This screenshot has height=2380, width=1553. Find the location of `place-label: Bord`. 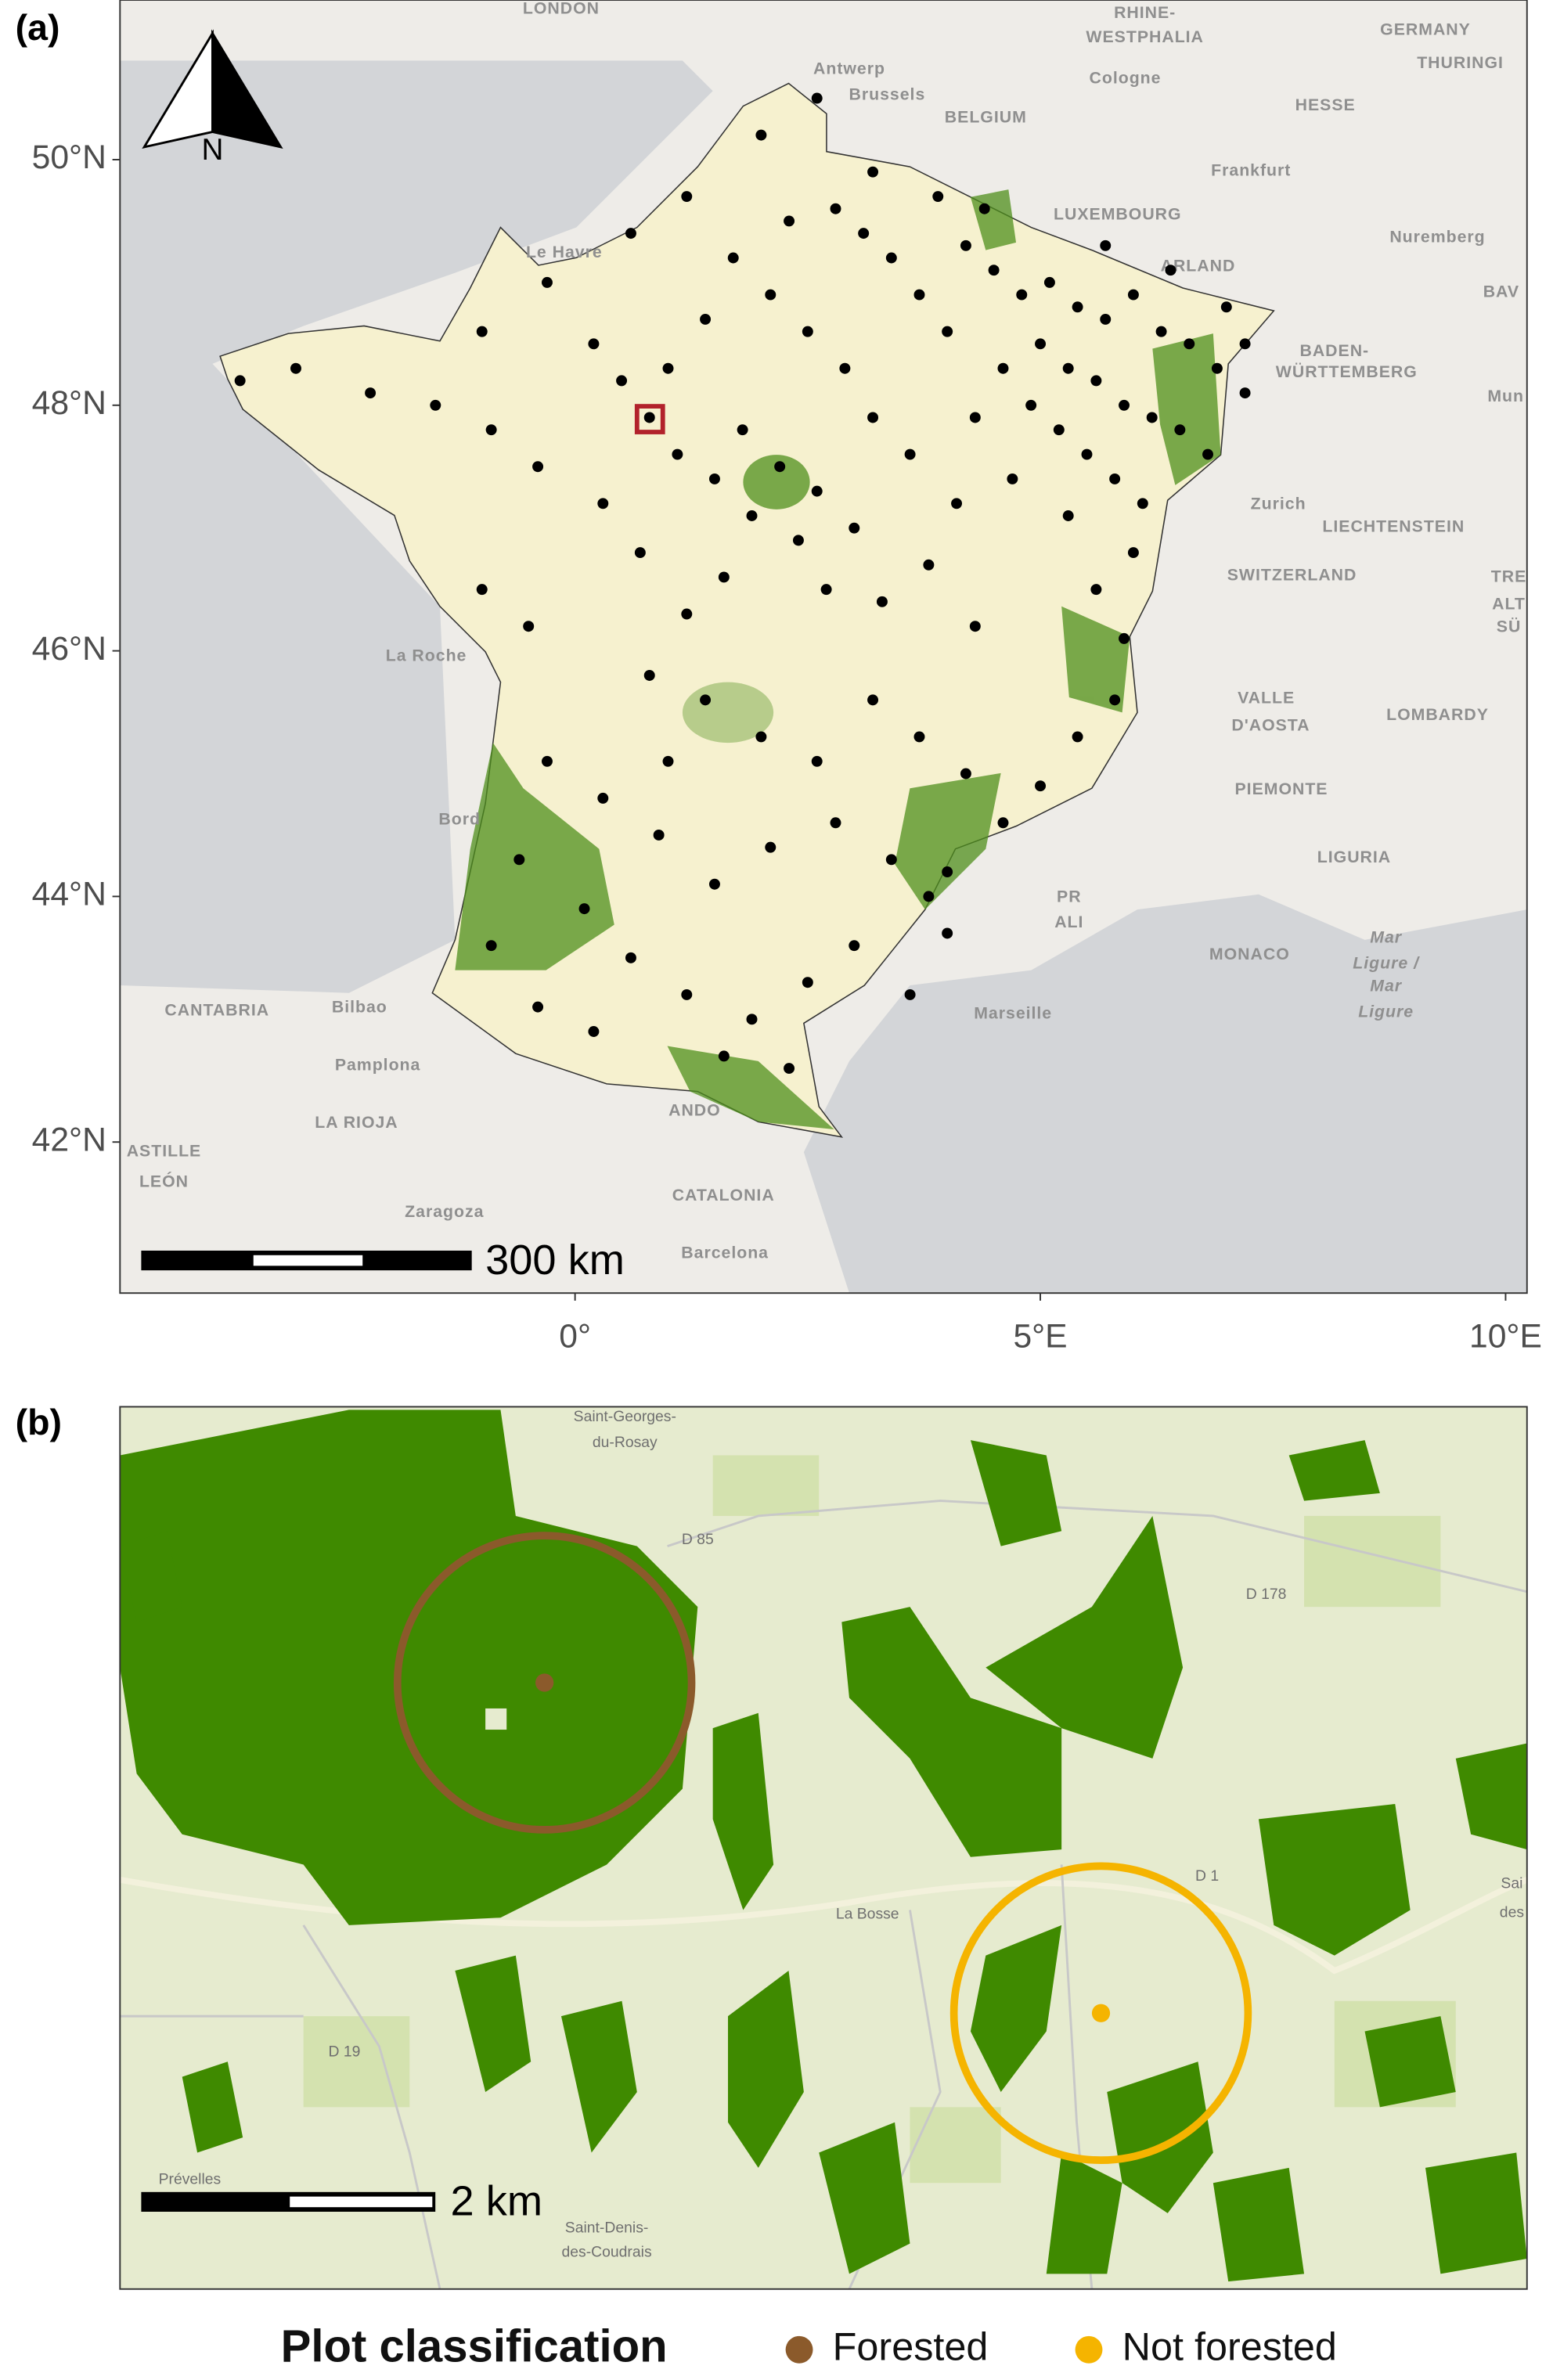

place-label: Bord is located at coordinates (459, 819).